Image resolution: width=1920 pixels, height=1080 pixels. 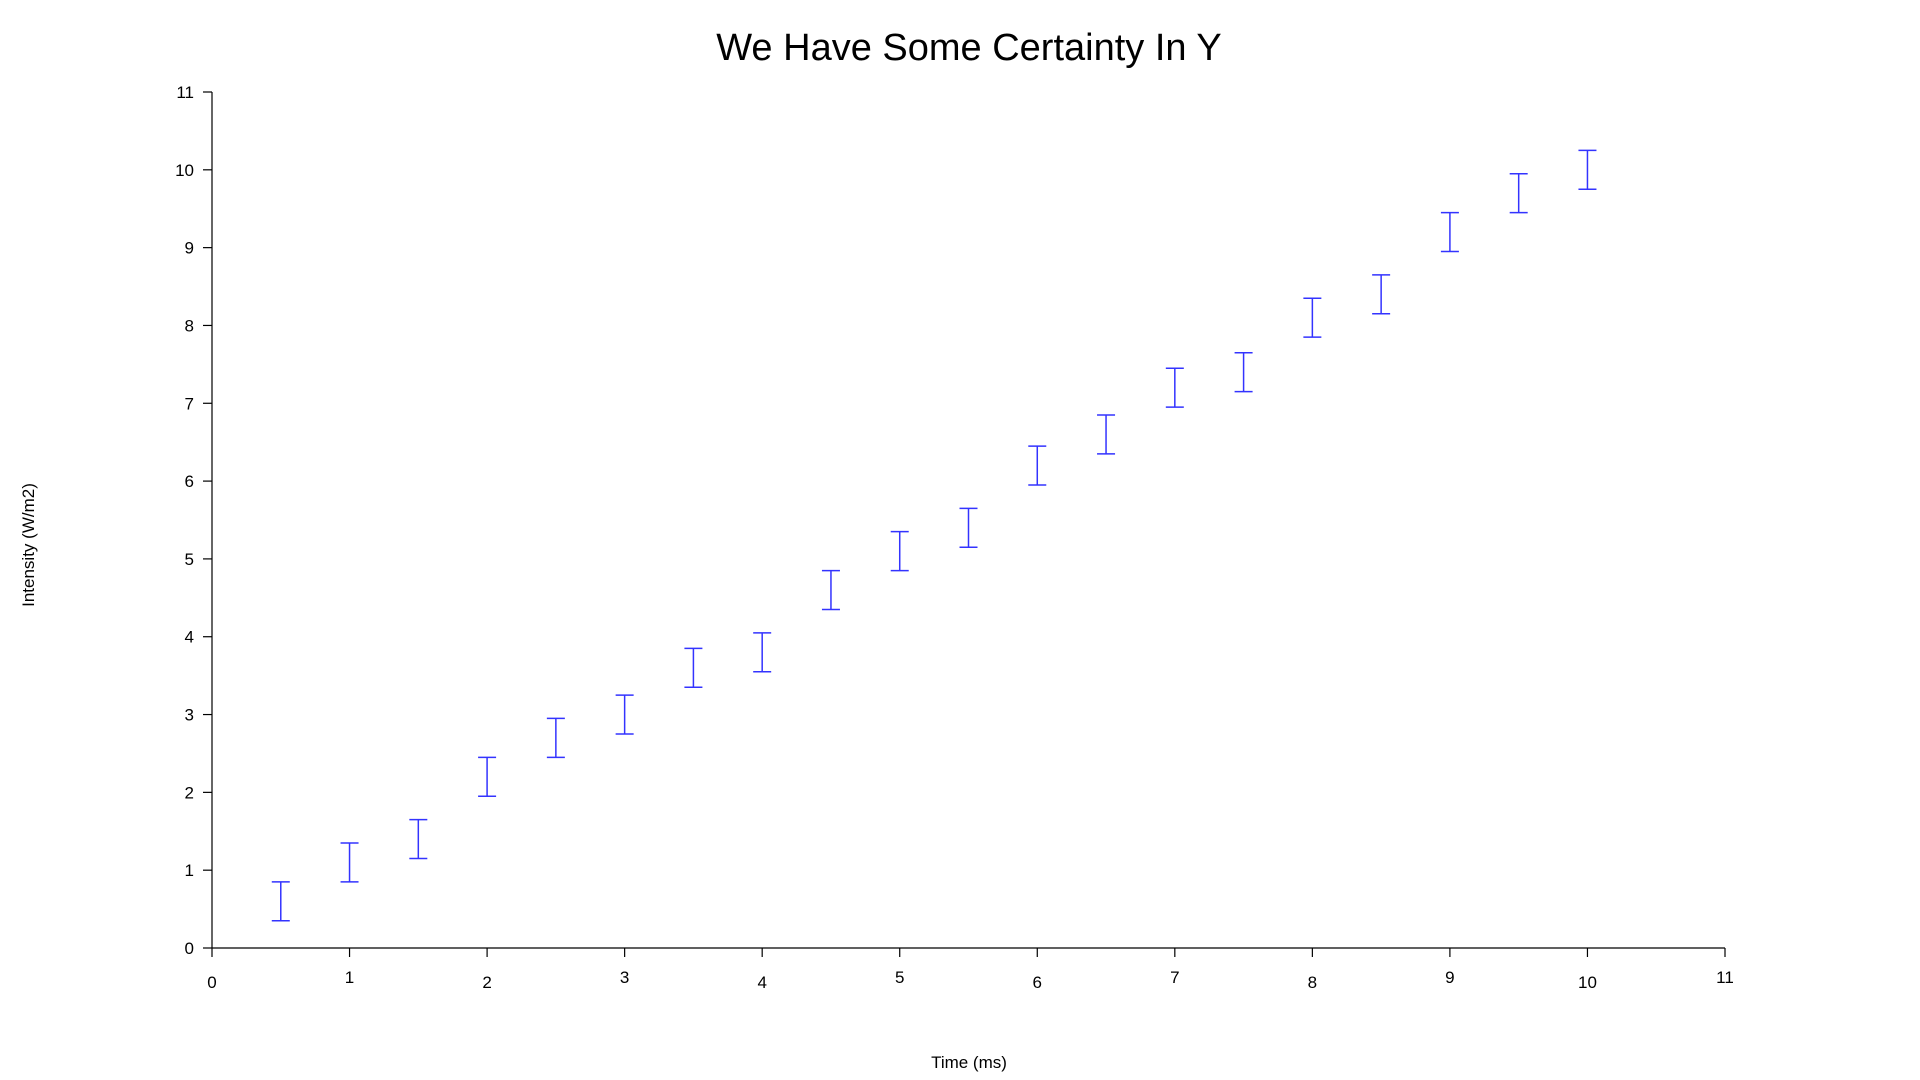 What do you see at coordinates (189, 870) in the screenshot?
I see `y-tick-label: 1` at bounding box center [189, 870].